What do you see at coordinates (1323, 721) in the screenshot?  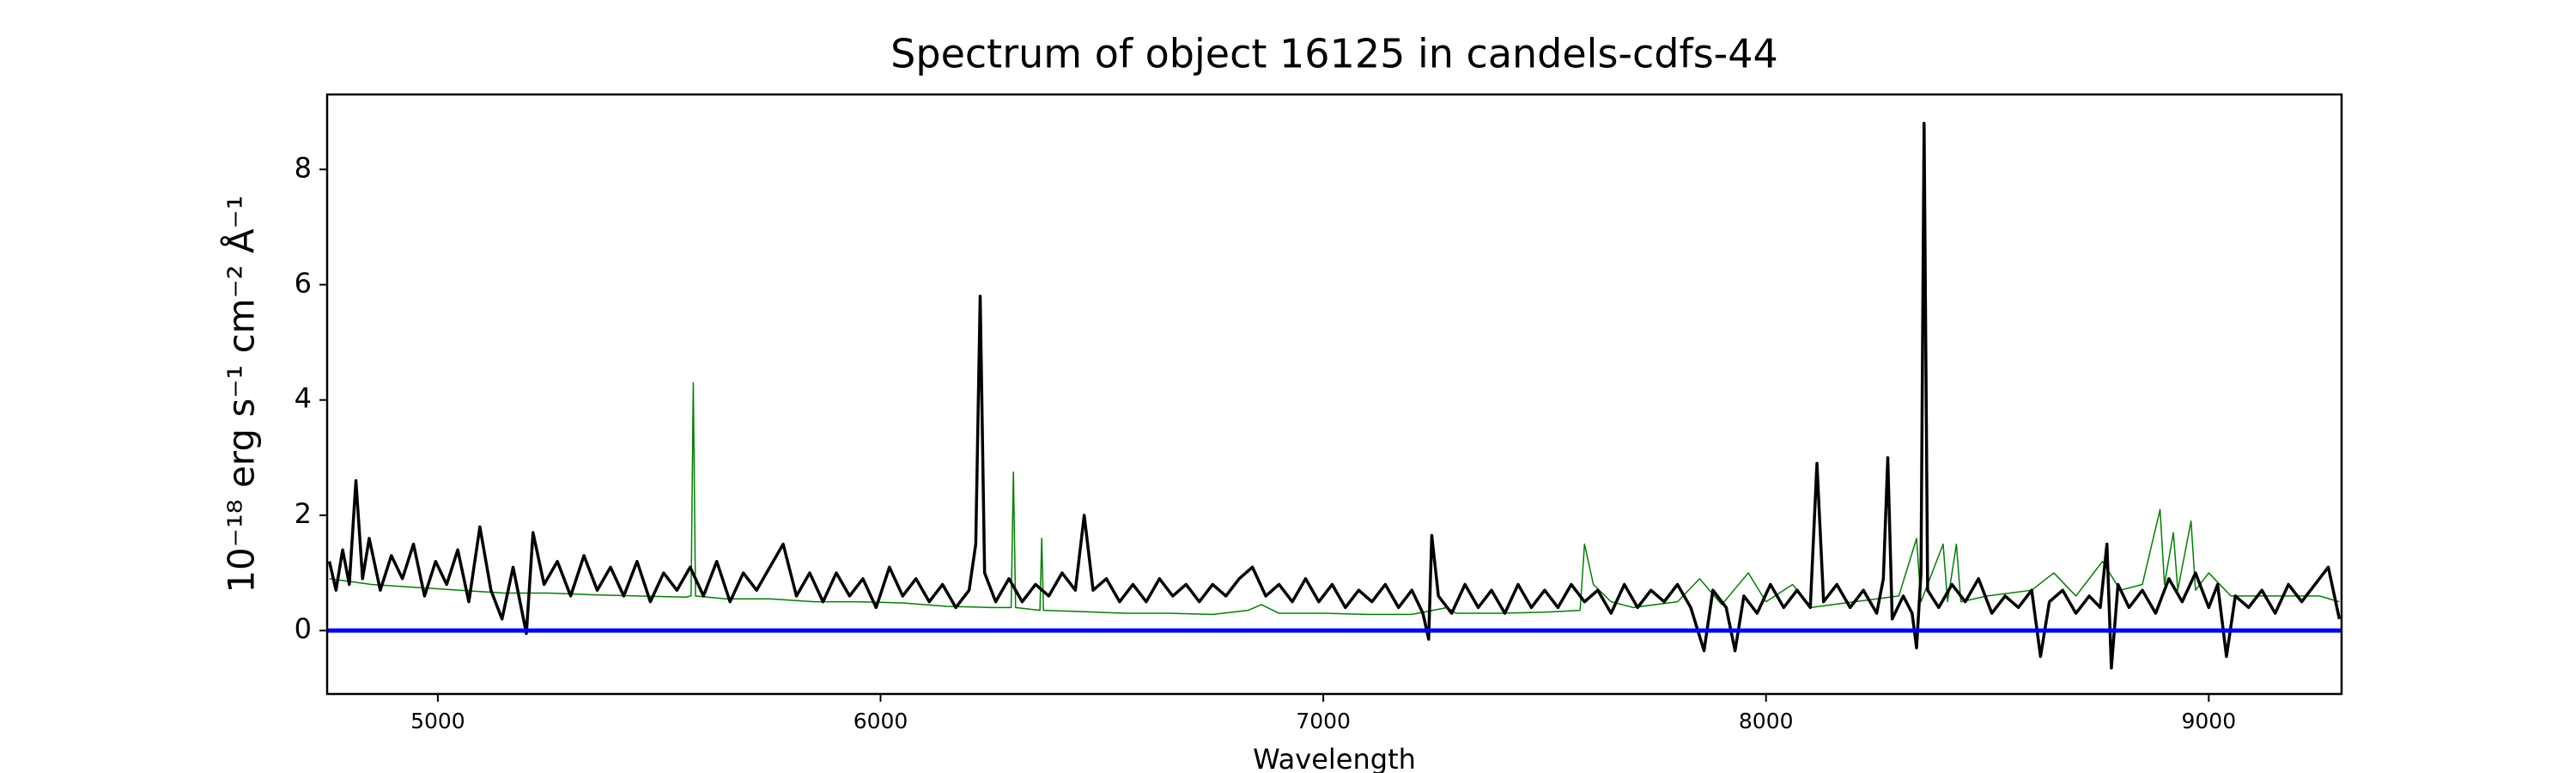 I see `x-tick-label: 7000` at bounding box center [1323, 721].